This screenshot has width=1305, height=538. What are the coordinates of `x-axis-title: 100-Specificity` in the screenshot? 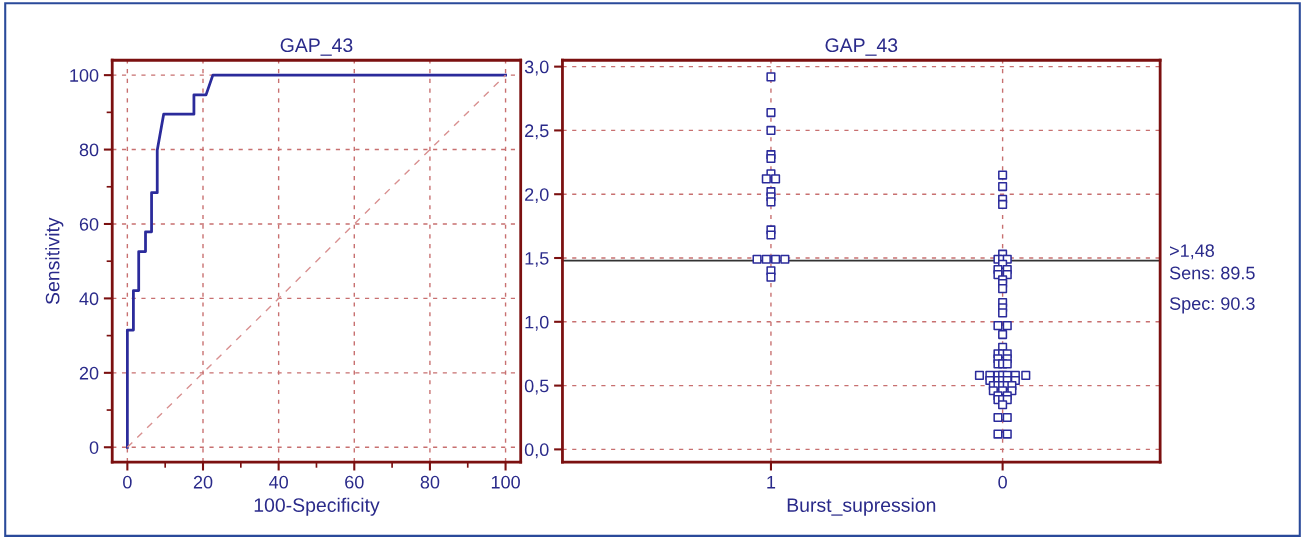 It's located at (317, 506).